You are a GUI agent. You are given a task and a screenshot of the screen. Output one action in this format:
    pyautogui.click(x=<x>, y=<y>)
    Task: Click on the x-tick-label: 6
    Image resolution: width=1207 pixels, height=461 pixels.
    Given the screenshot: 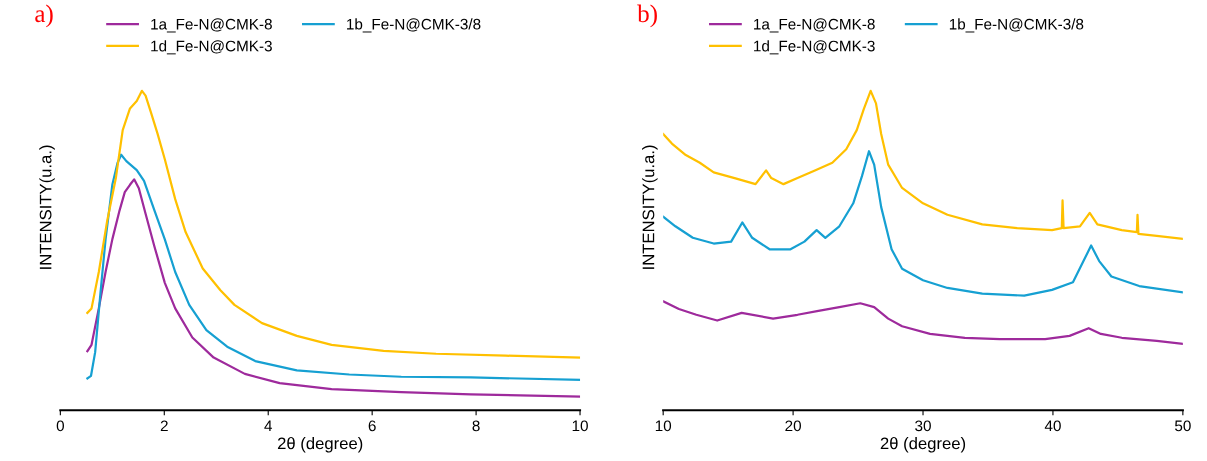 What is the action you would take?
    pyautogui.click(x=372, y=426)
    